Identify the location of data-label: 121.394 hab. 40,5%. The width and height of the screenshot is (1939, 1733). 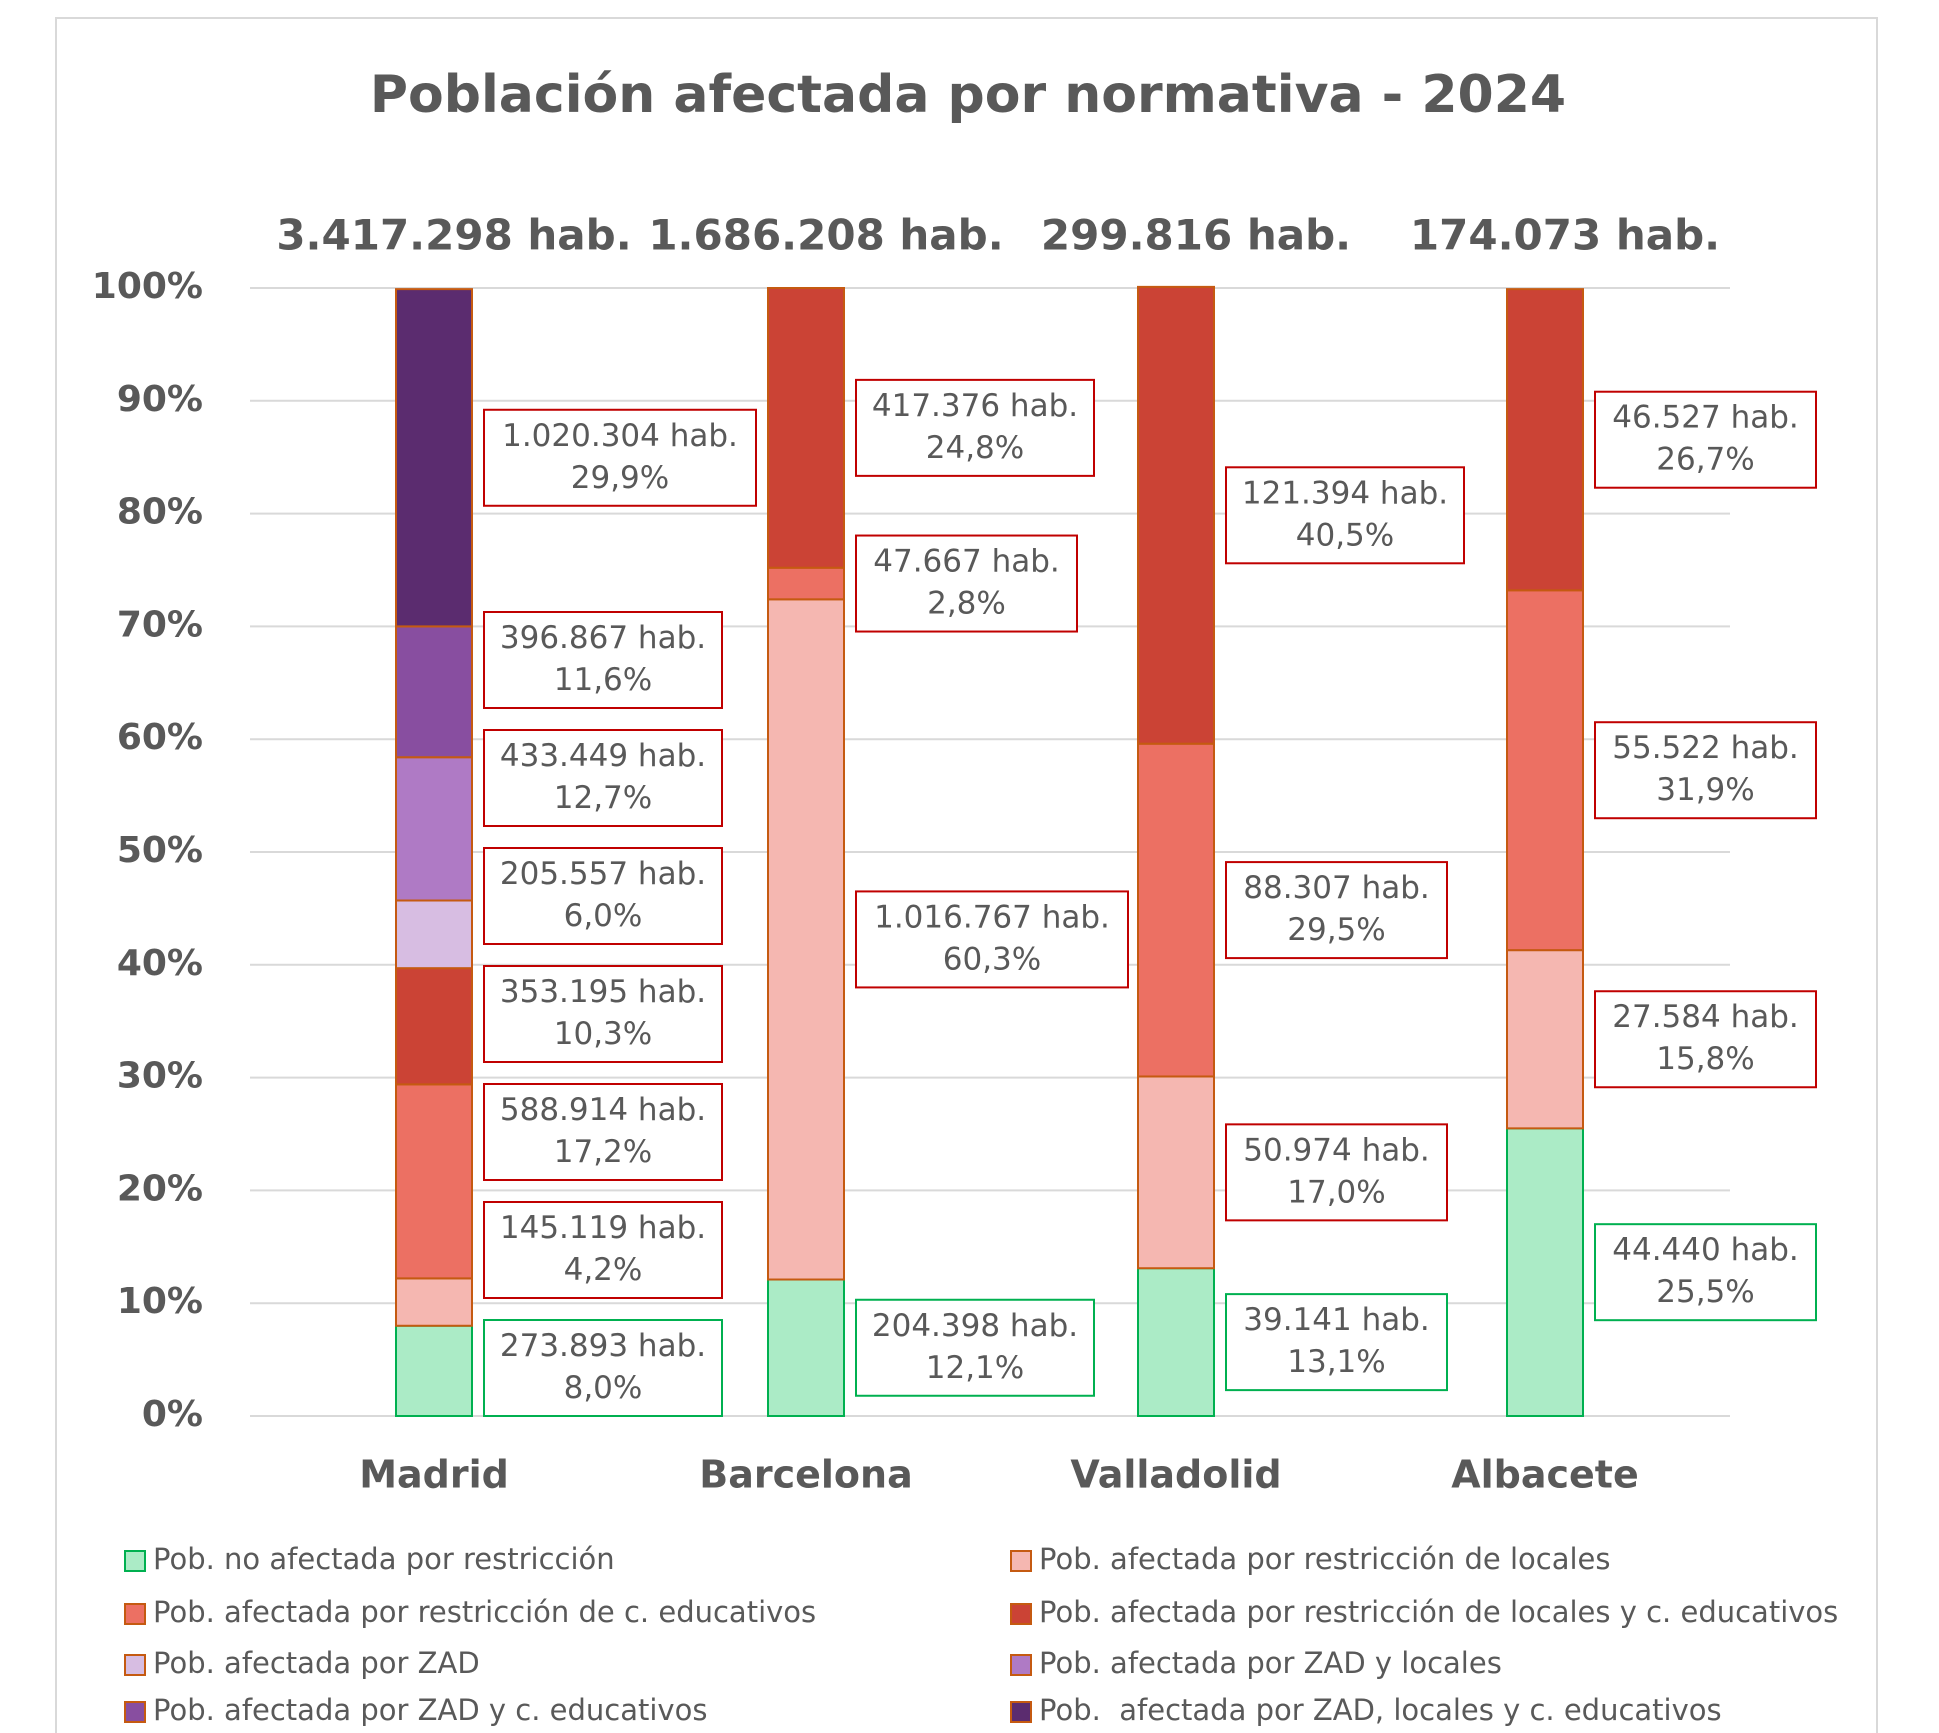
(1345, 514).